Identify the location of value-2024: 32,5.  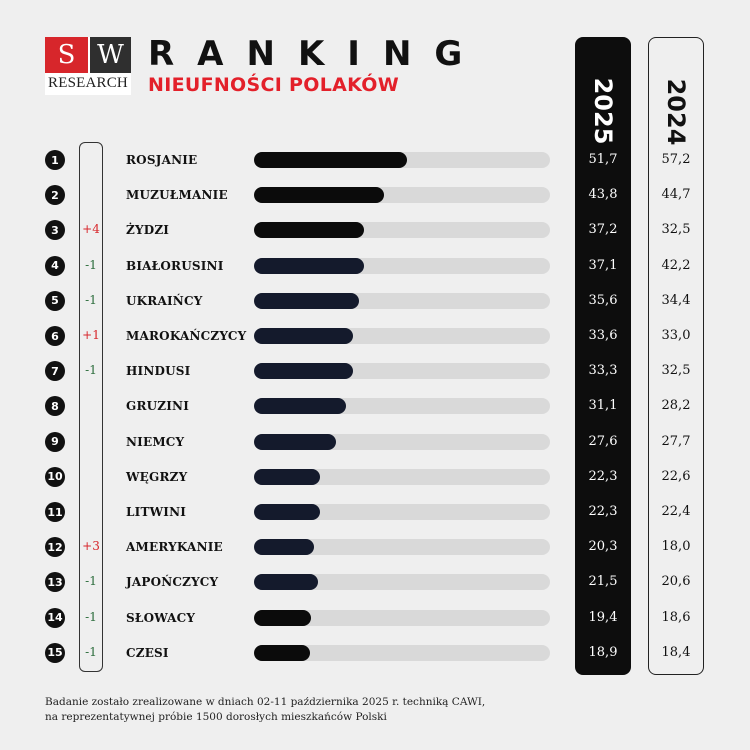
(676, 371).